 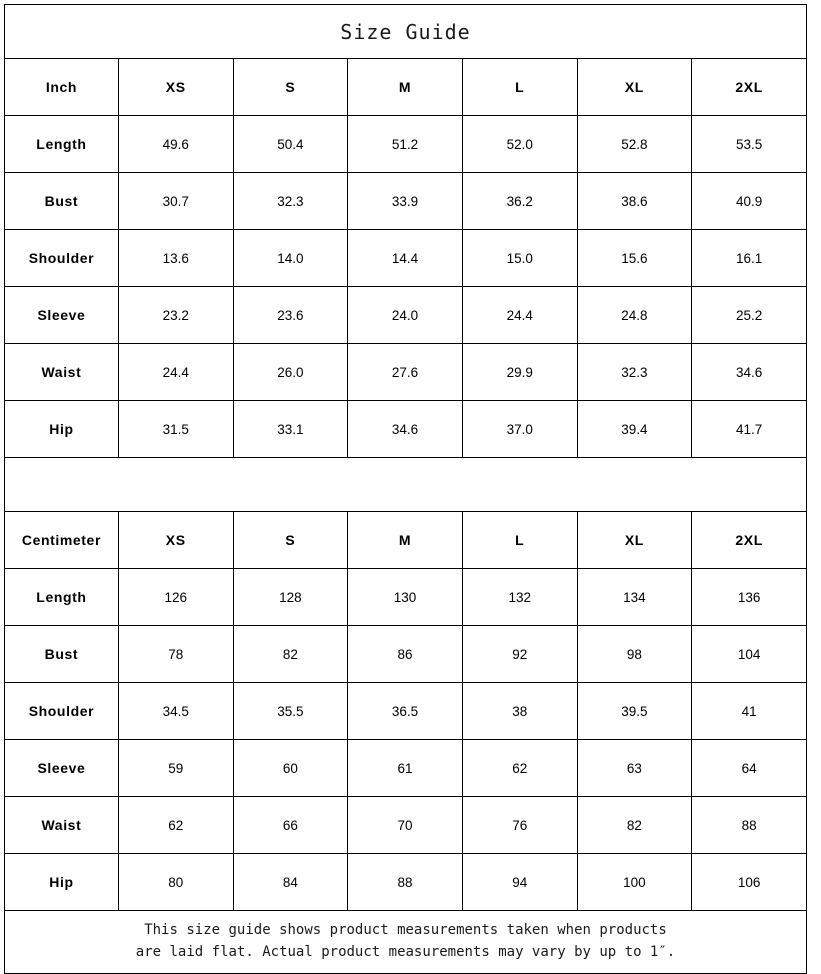 I want to click on measure-value: 53.5, so click(x=749, y=144).